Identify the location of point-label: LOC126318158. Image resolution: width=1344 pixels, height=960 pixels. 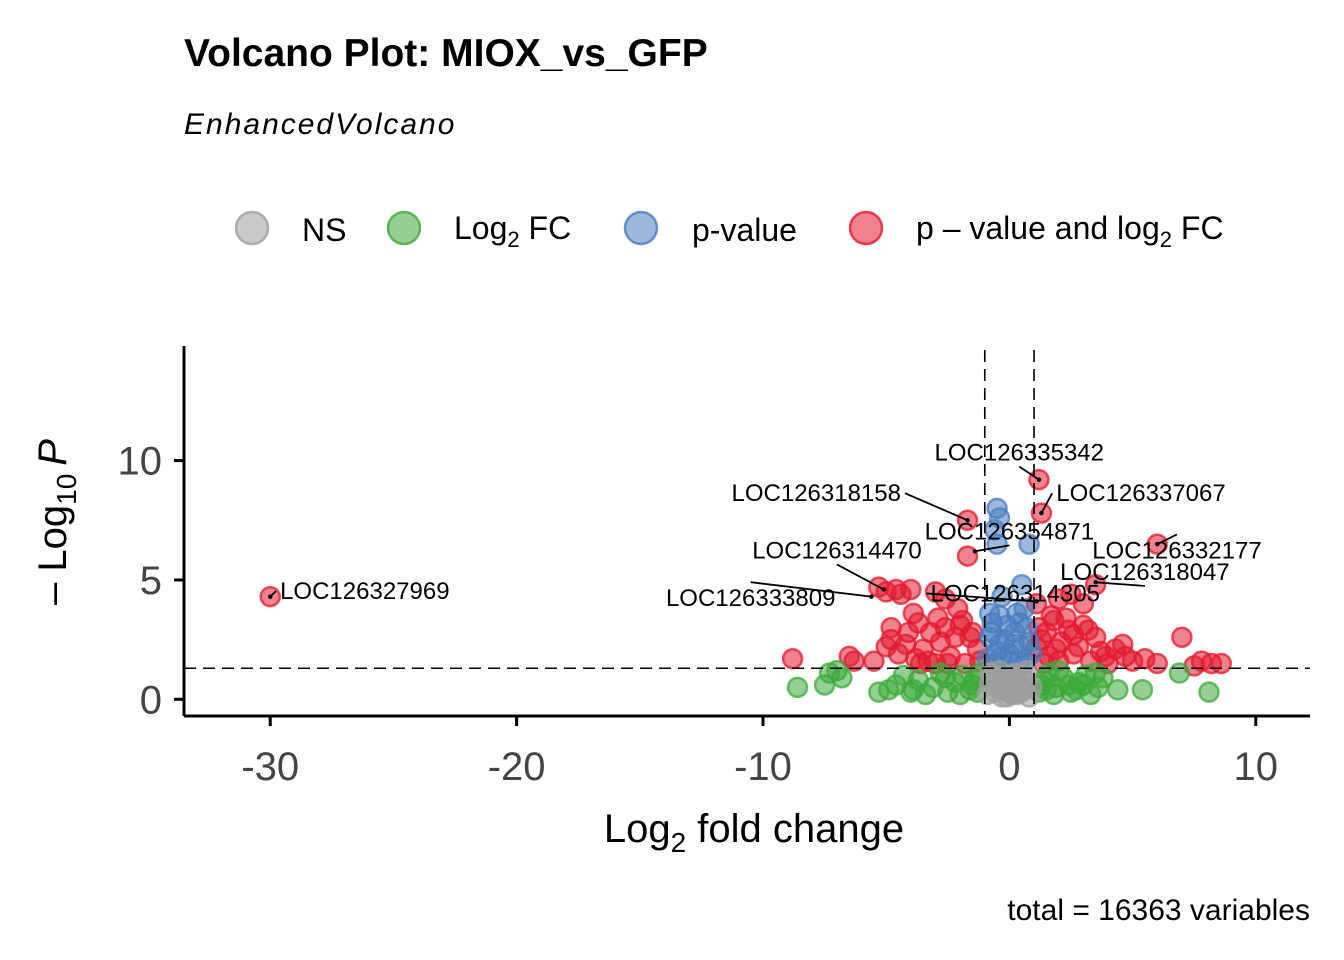
(816, 493).